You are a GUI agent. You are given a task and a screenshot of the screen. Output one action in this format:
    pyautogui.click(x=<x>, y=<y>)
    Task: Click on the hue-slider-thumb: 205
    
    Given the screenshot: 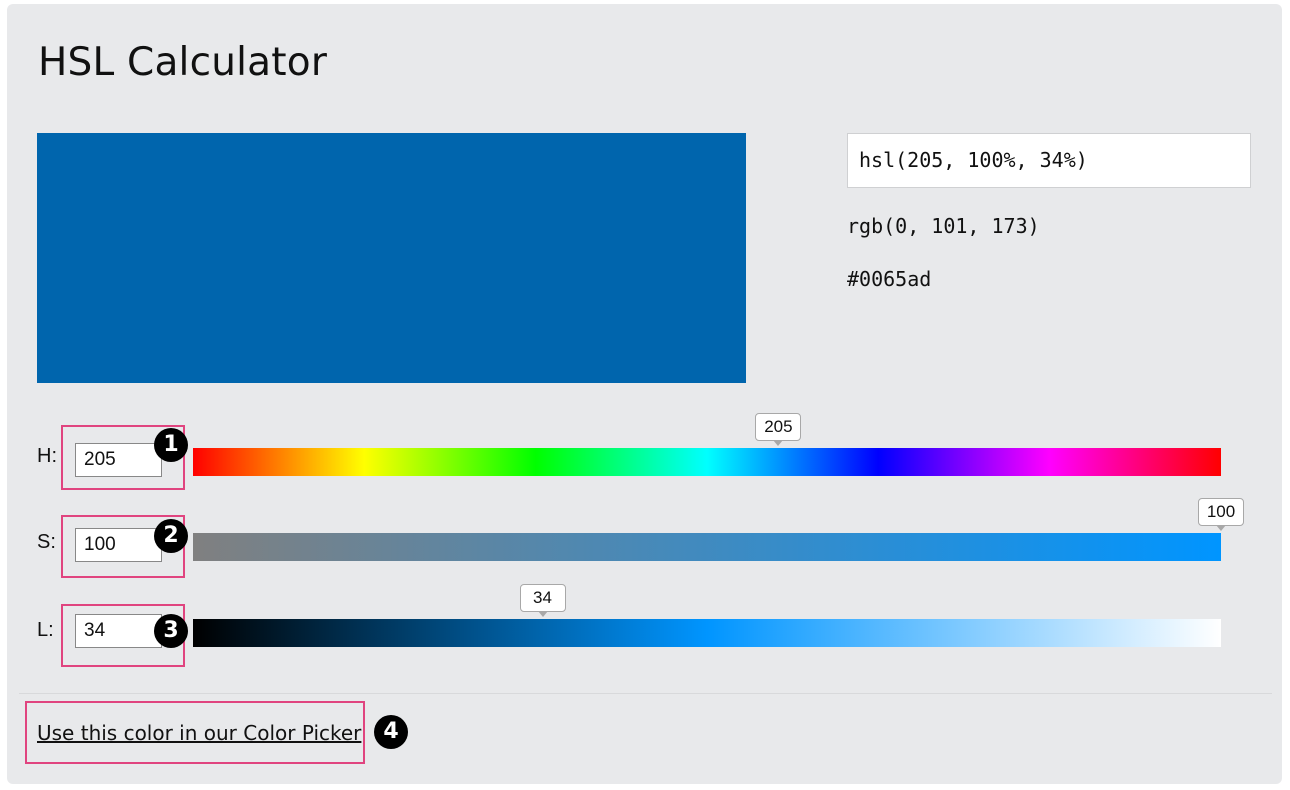 What is the action you would take?
    pyautogui.click(x=778, y=429)
    